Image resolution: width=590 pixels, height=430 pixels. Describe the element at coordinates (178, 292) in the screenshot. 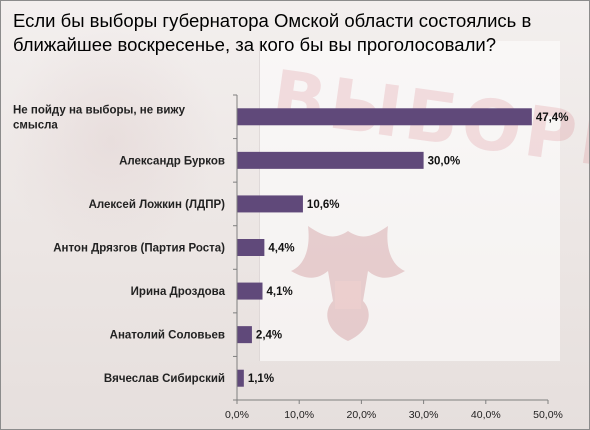

I see `category-label: Ирина Дроздова` at that location.